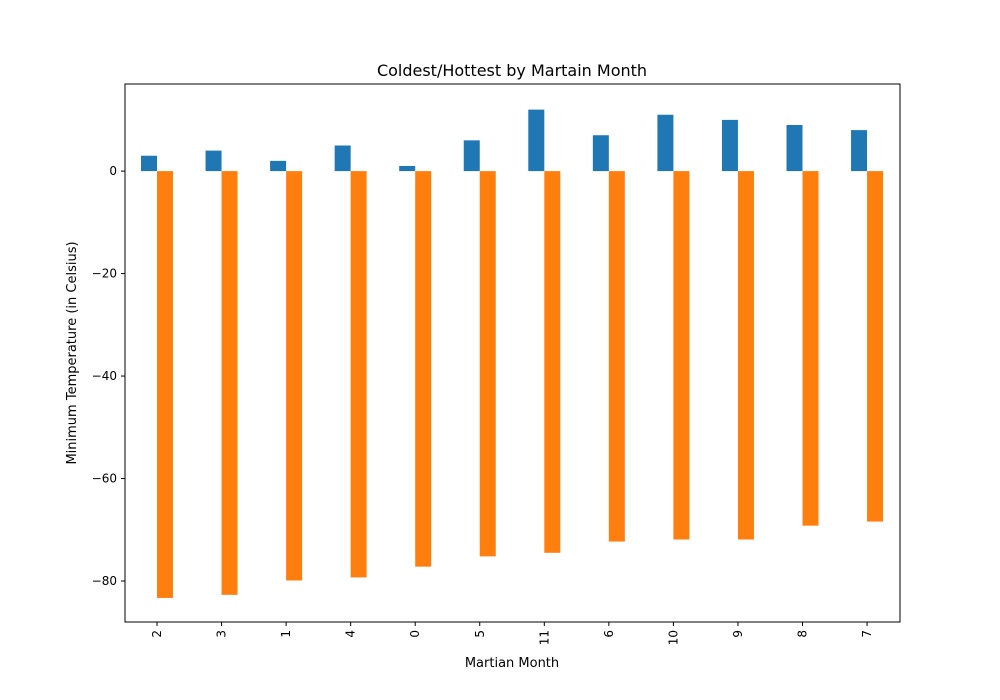 This screenshot has width=1000, height=700. I want to click on x-tick-label: 0, so click(415, 634).